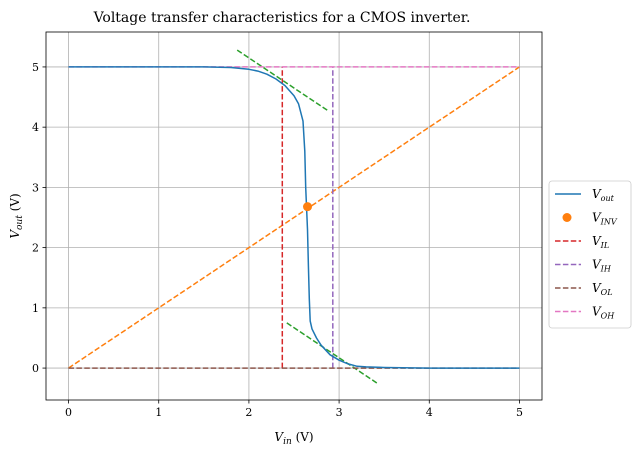 This screenshot has width=639, height=454. What do you see at coordinates (35, 67) in the screenshot?
I see `y-tick-label: 5` at bounding box center [35, 67].